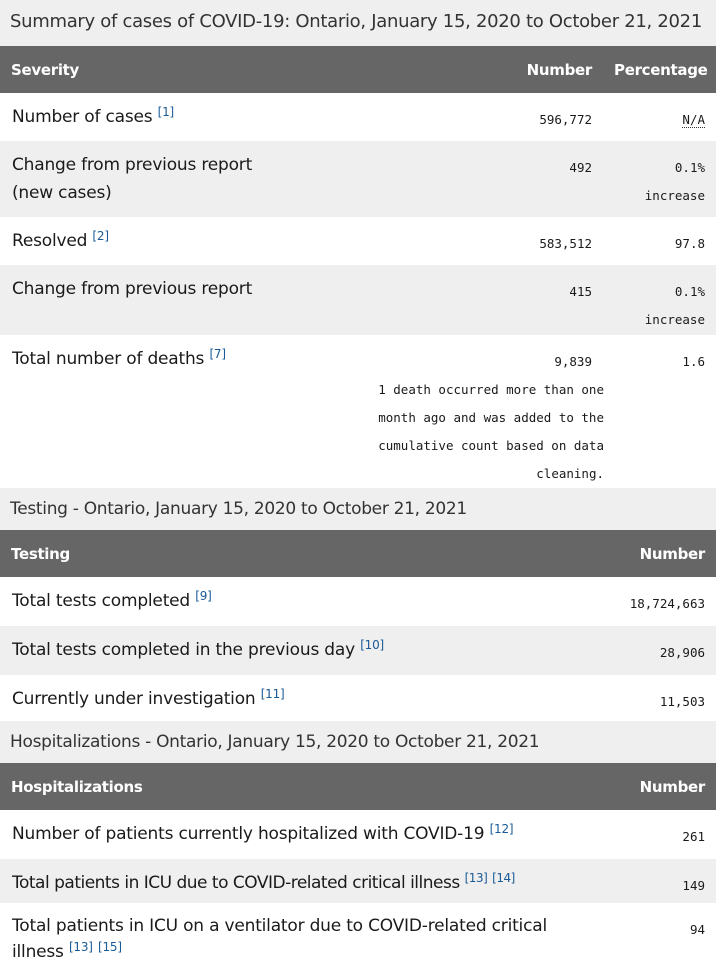  What do you see at coordinates (358, 698) in the screenshot?
I see `table-row: Currently under investigation [11] 11,503` at bounding box center [358, 698].